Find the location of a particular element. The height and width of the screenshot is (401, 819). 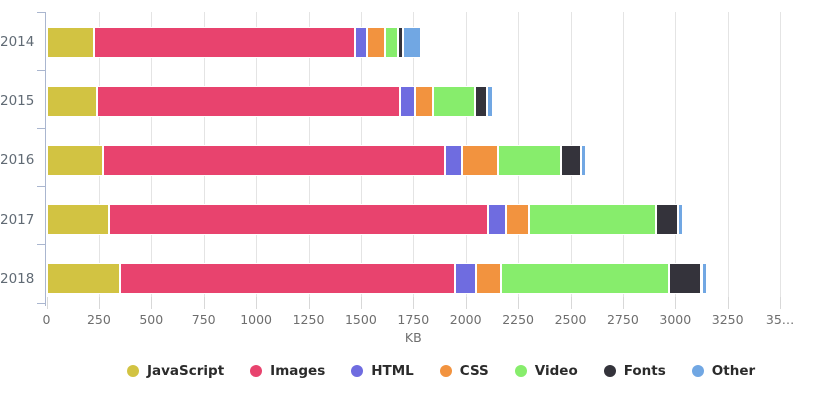

legend-item-other: Other is located at coordinates (723, 371).